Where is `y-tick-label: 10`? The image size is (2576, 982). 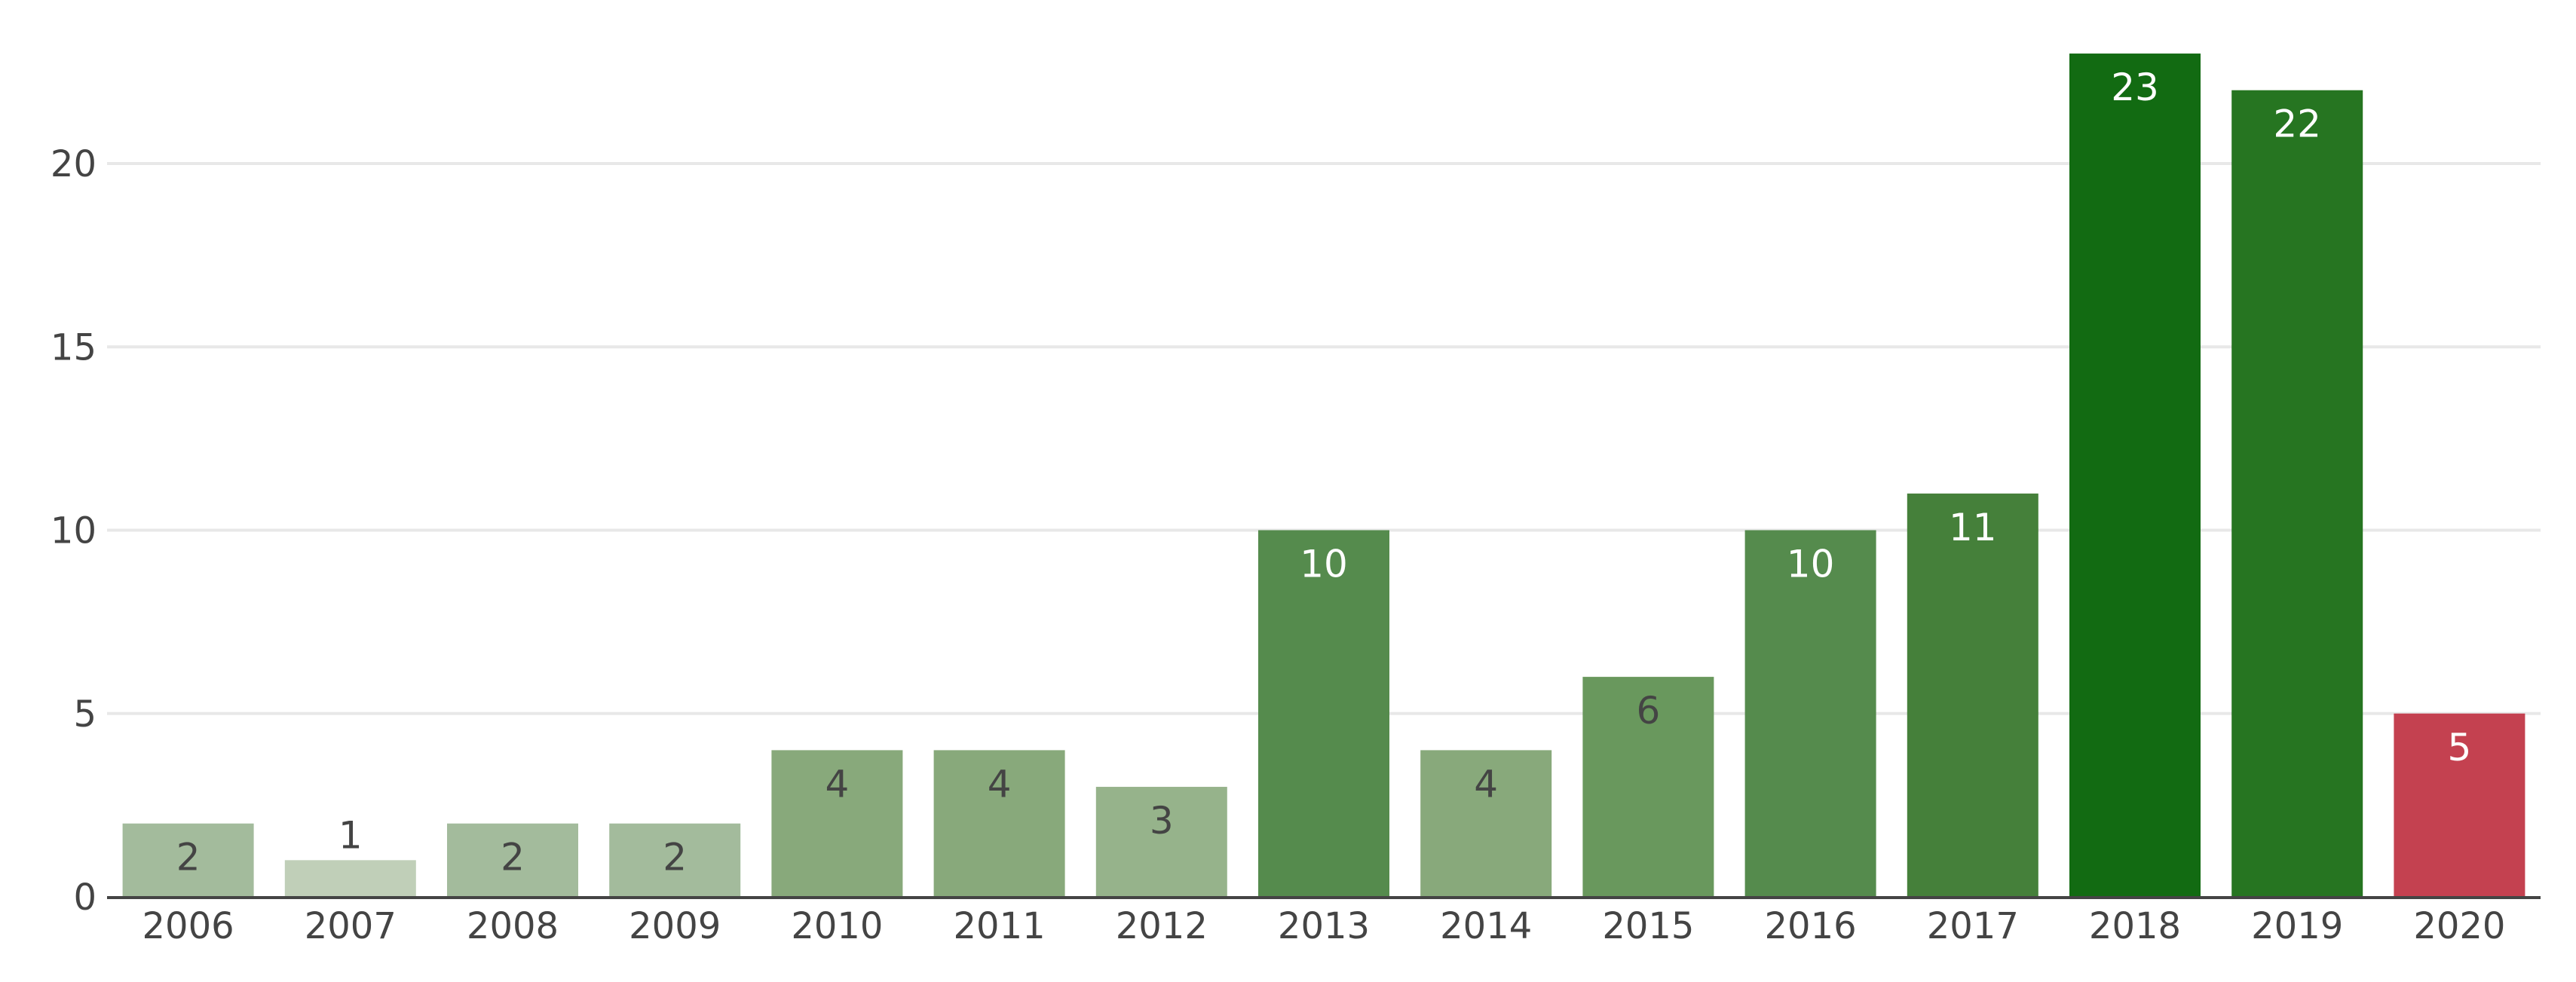
y-tick-label: 10 is located at coordinates (73, 531).